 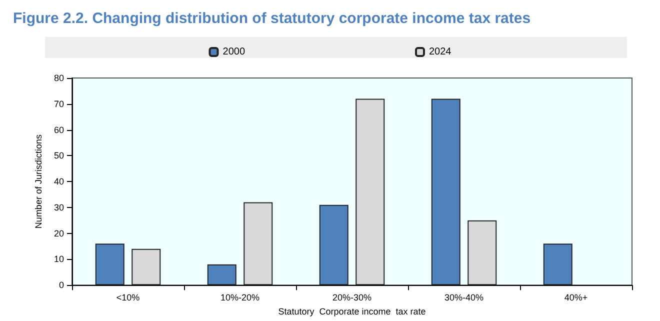 I want to click on y-axis-title: Number of Jurisdictions, so click(x=39, y=181).